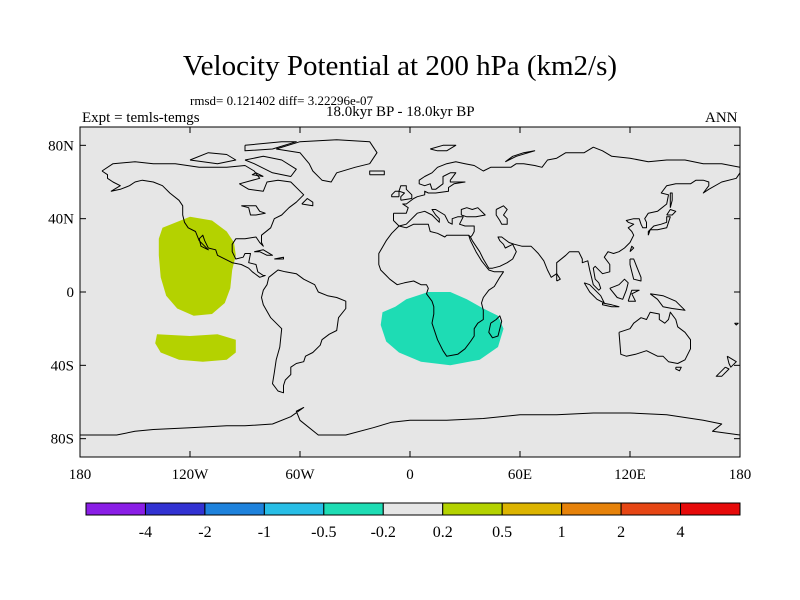 The width and height of the screenshot is (800, 600). What do you see at coordinates (195, 348) in the screenshot?
I see `south-pacific-positive-anomaly` at bounding box center [195, 348].